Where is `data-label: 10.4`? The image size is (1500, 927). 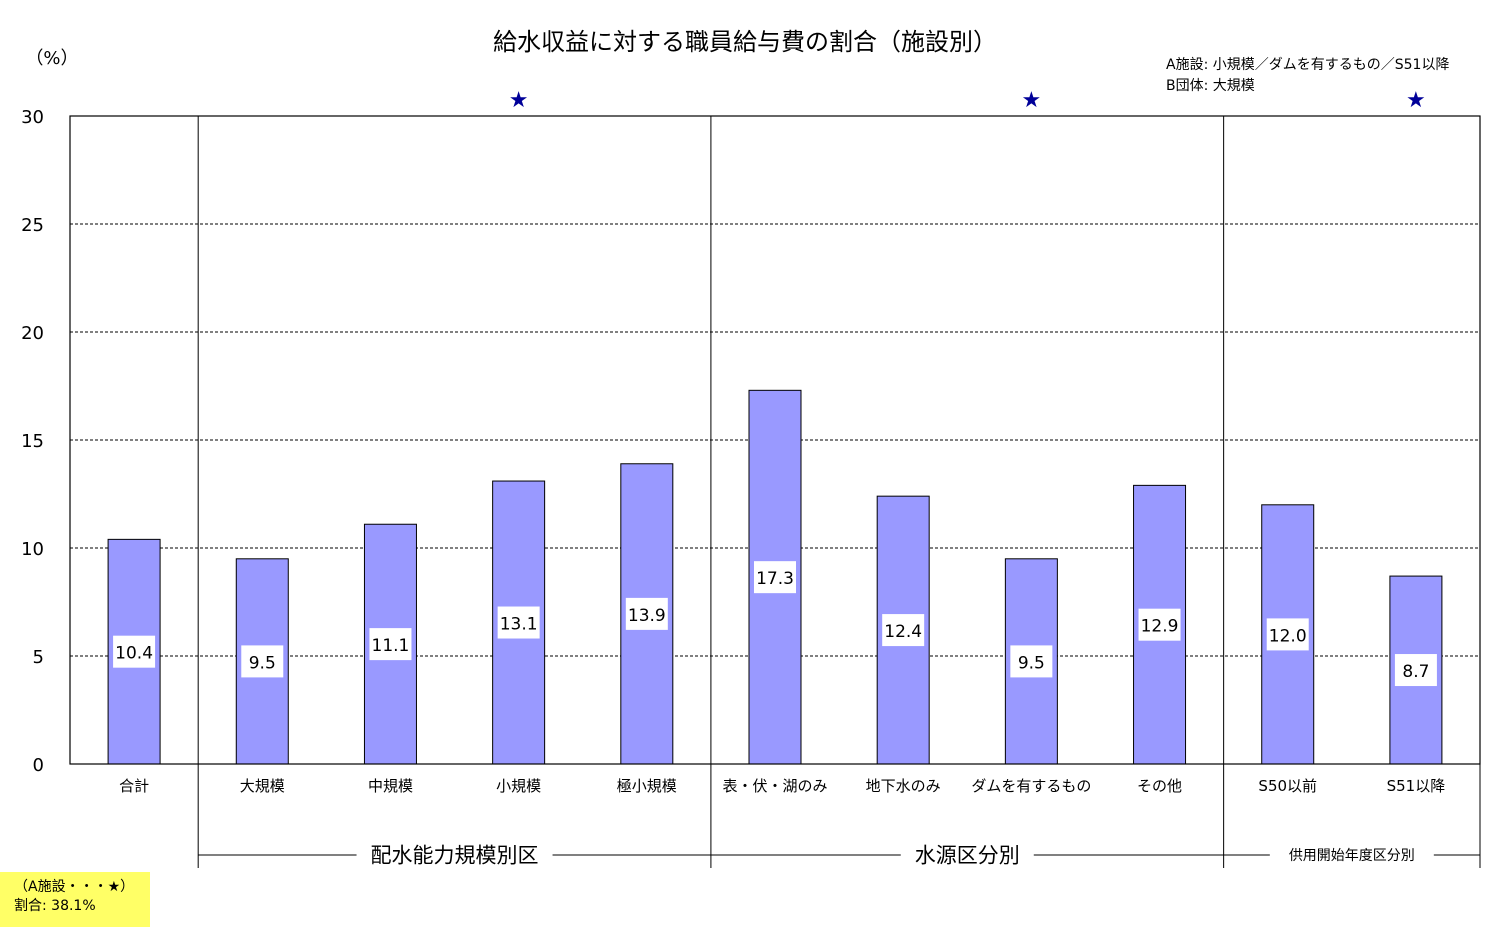 data-label: 10.4 is located at coordinates (134, 654).